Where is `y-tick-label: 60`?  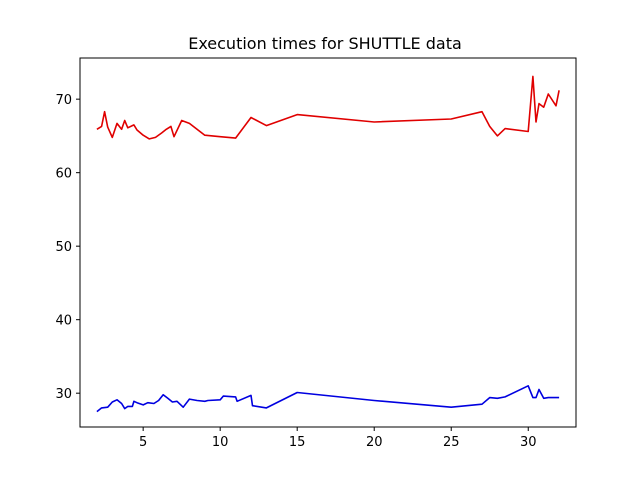
y-tick-label: 60 is located at coordinates (63, 174).